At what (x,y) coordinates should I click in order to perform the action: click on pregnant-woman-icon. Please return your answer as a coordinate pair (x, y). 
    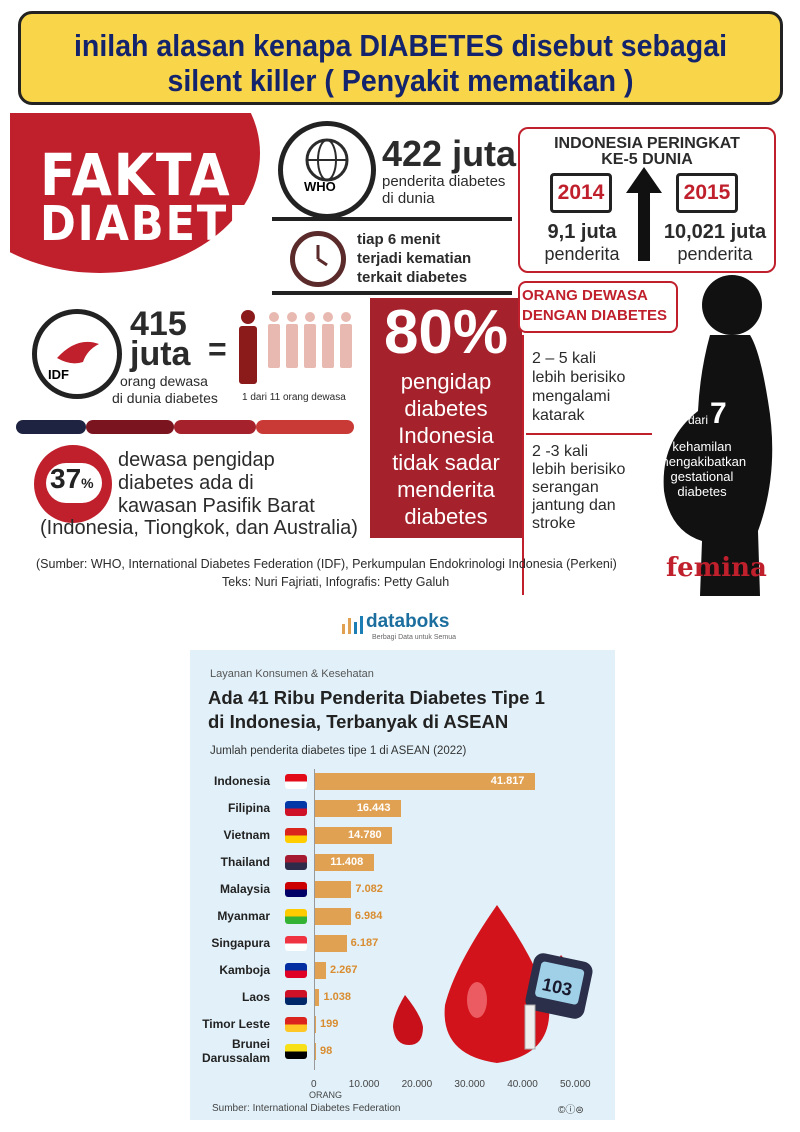
    Looking at the image, I should click on (718, 435).